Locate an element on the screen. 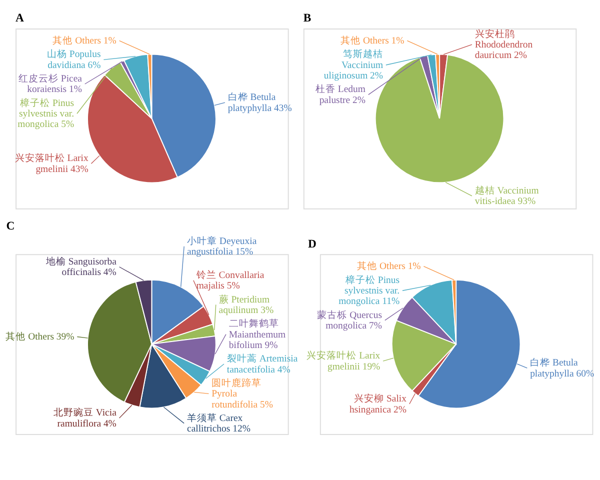 The width and height of the screenshot is (600, 480). slice-label: 白桦 Betula platyphylla 60% is located at coordinates (562, 368).